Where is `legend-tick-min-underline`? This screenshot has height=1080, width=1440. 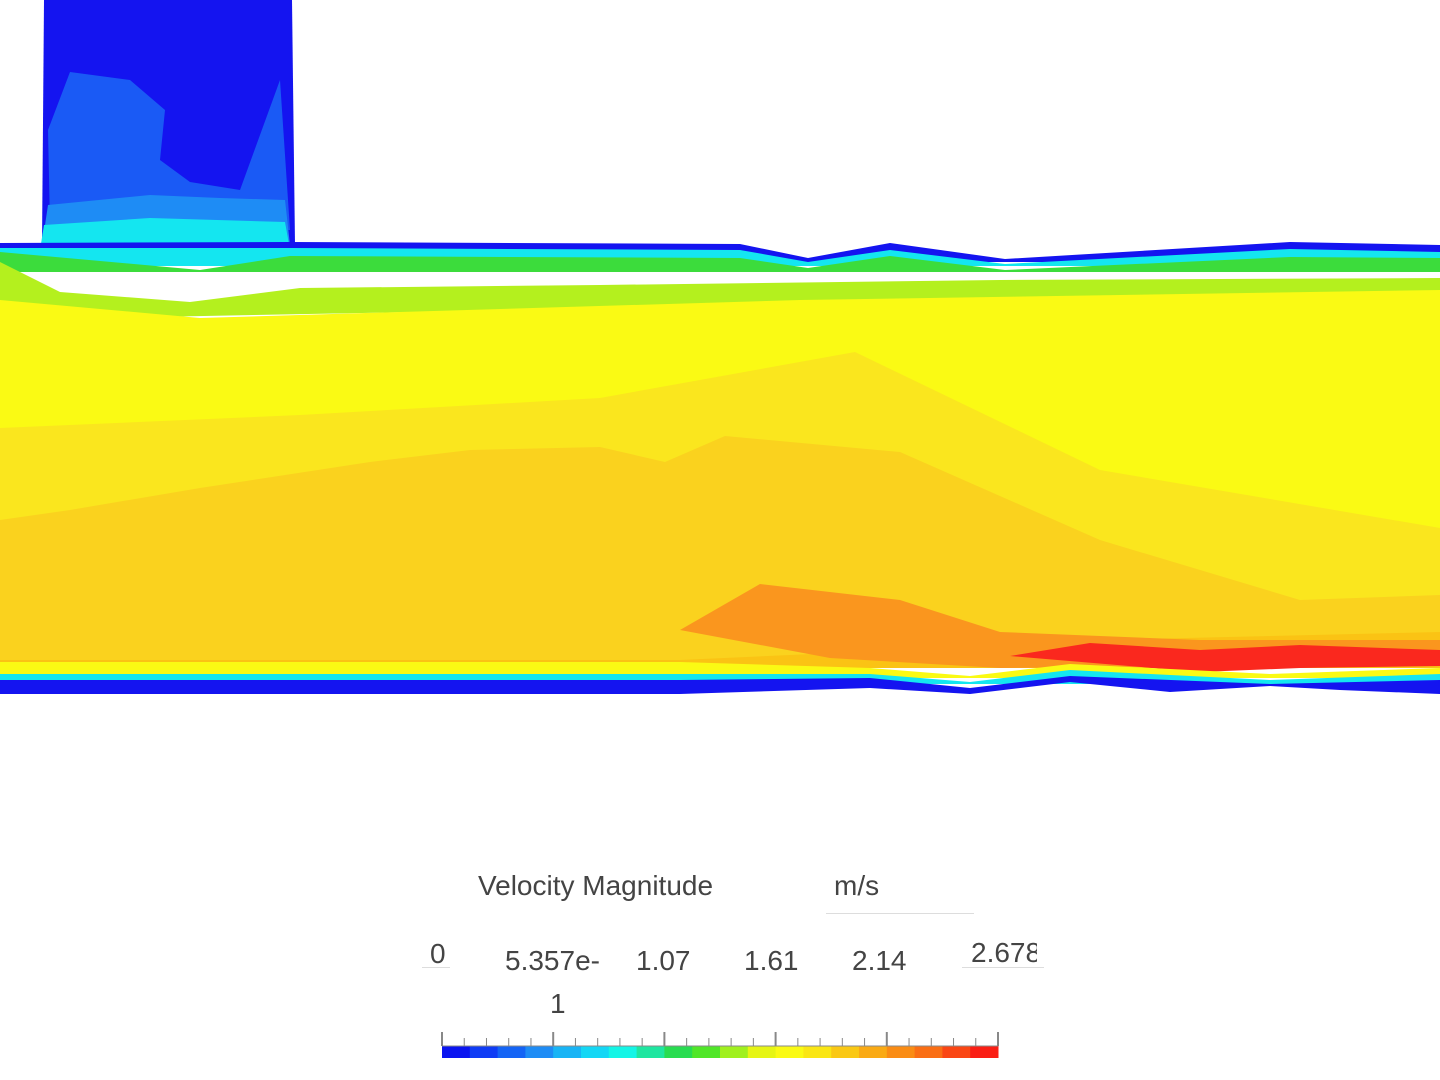
legend-tick-min-underline is located at coordinates (436, 967).